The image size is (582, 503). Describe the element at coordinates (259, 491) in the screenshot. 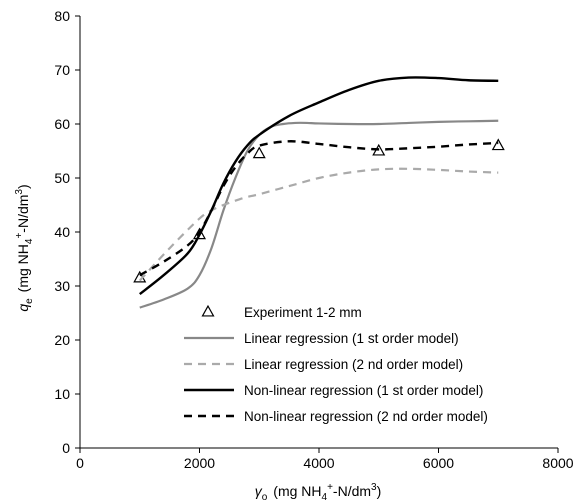

I see `x-axis-title-main: γ` at that location.